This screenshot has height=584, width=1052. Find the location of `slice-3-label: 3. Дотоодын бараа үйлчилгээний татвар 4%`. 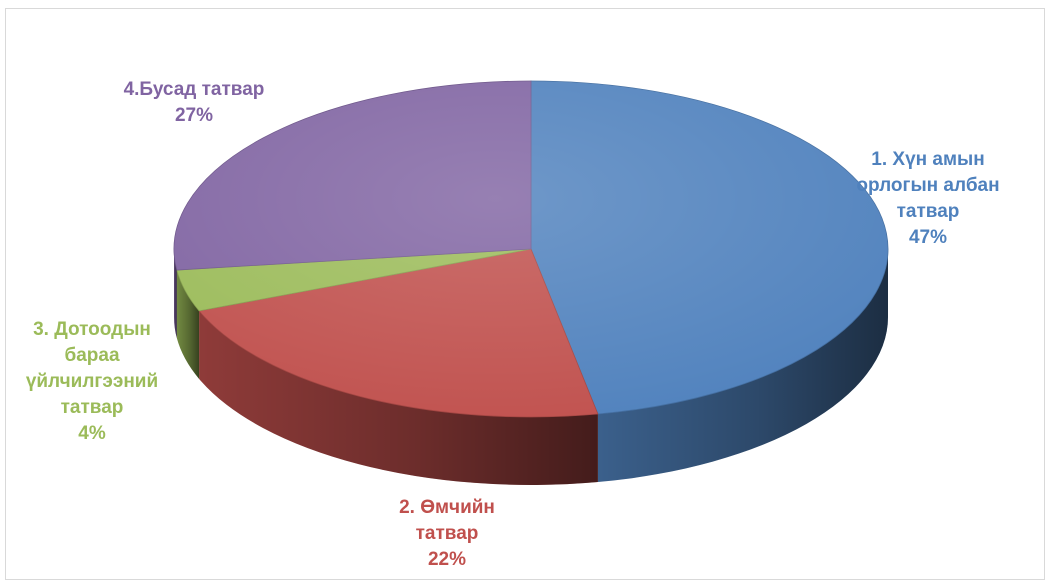

slice-3-label: 3. Дотоодын бараа үйлчилгээний татвар 4% is located at coordinates (92, 381).